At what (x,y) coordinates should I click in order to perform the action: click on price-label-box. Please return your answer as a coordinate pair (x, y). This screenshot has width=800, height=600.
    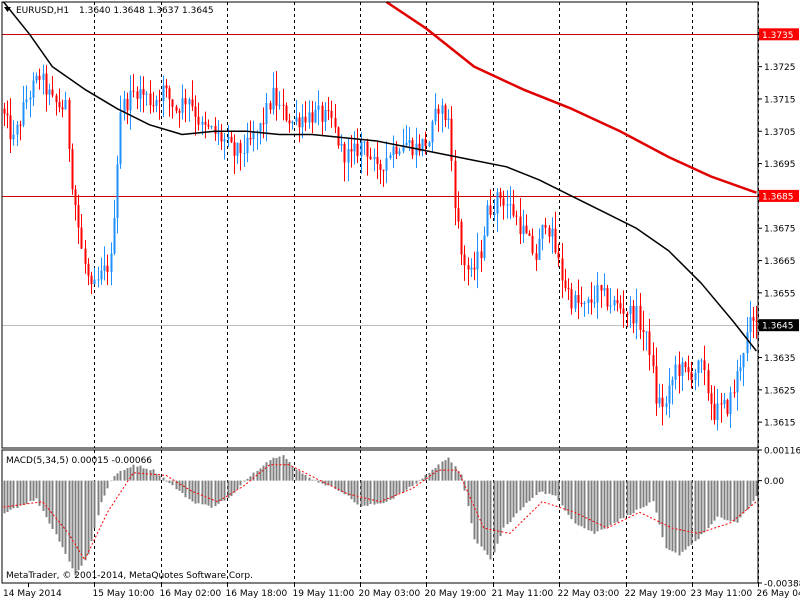
    Looking at the image, I should click on (779, 325).